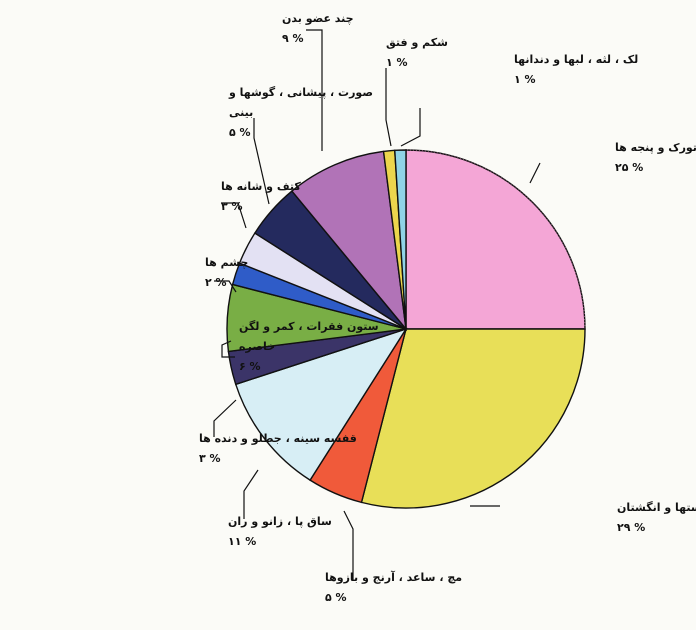  What do you see at coordinates (629, 167) in the screenshot?
I see `slice-label-1-line-2: % ۲۵` at bounding box center [629, 167].